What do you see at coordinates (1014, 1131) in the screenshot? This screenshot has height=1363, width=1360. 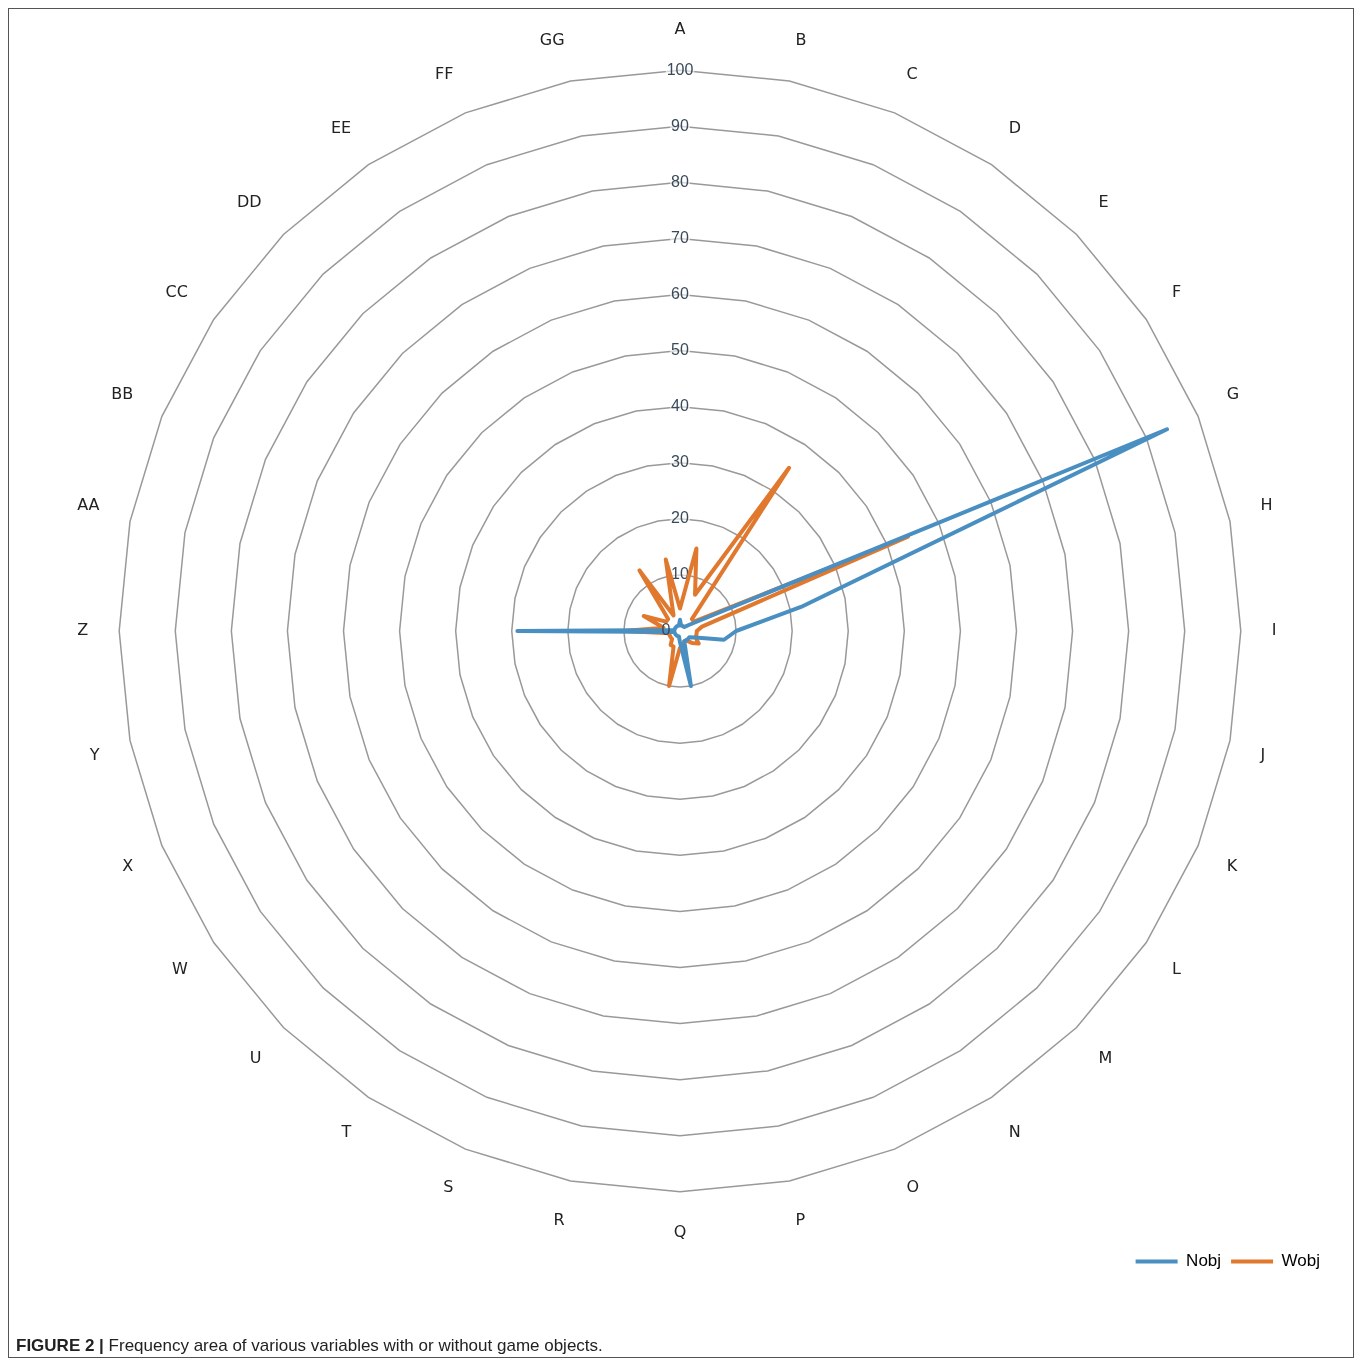 I see `spoke-label: N` at bounding box center [1014, 1131].